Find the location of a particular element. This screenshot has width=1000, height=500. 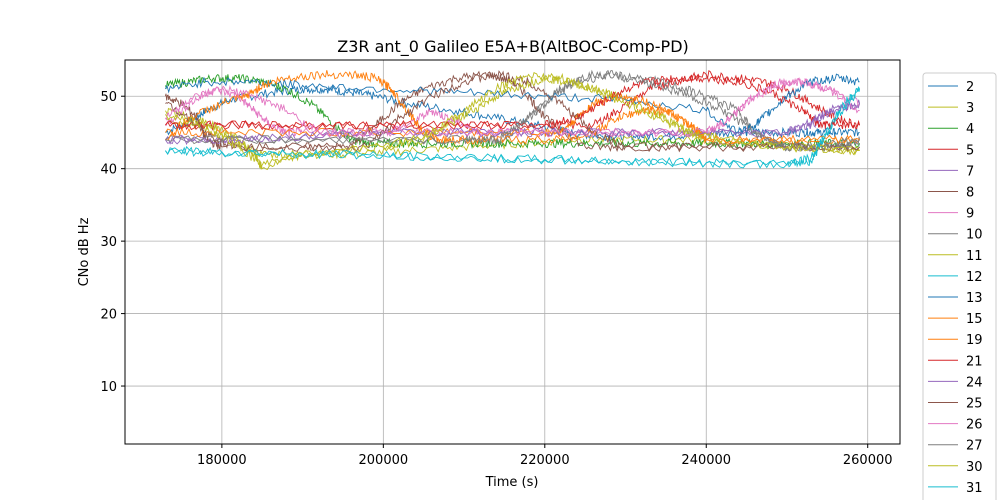

y-tick-label: 30 is located at coordinates (108, 242).